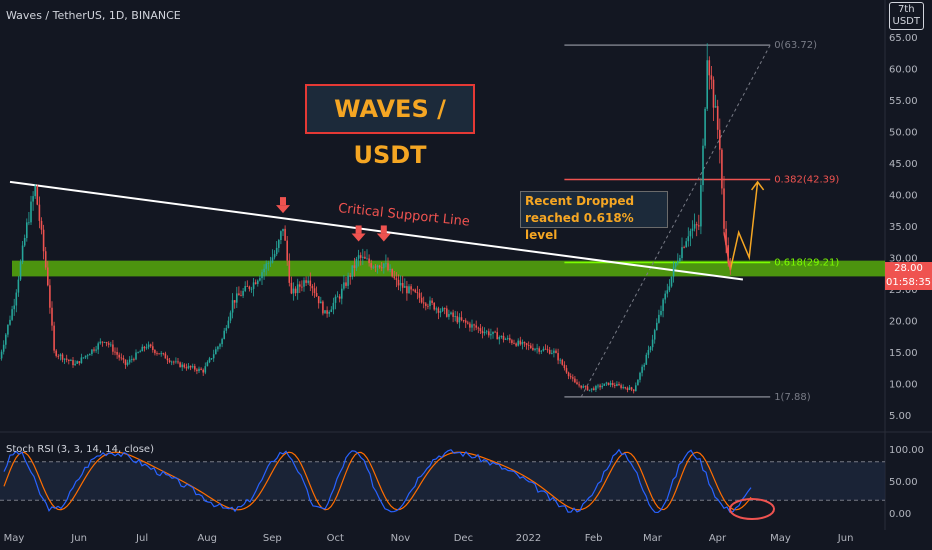 Image resolution: width=932 pixels, height=550 pixels. What do you see at coordinates (744, 225) in the screenshot?
I see `projection-arrow` at bounding box center [744, 225].